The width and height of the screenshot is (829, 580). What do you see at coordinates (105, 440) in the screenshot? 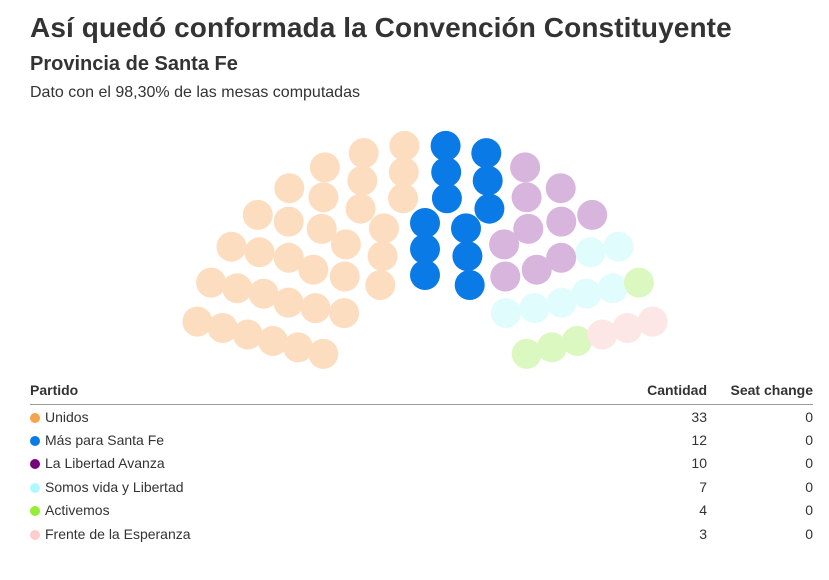
I see `party-name: Más para Santa Fe` at bounding box center [105, 440].